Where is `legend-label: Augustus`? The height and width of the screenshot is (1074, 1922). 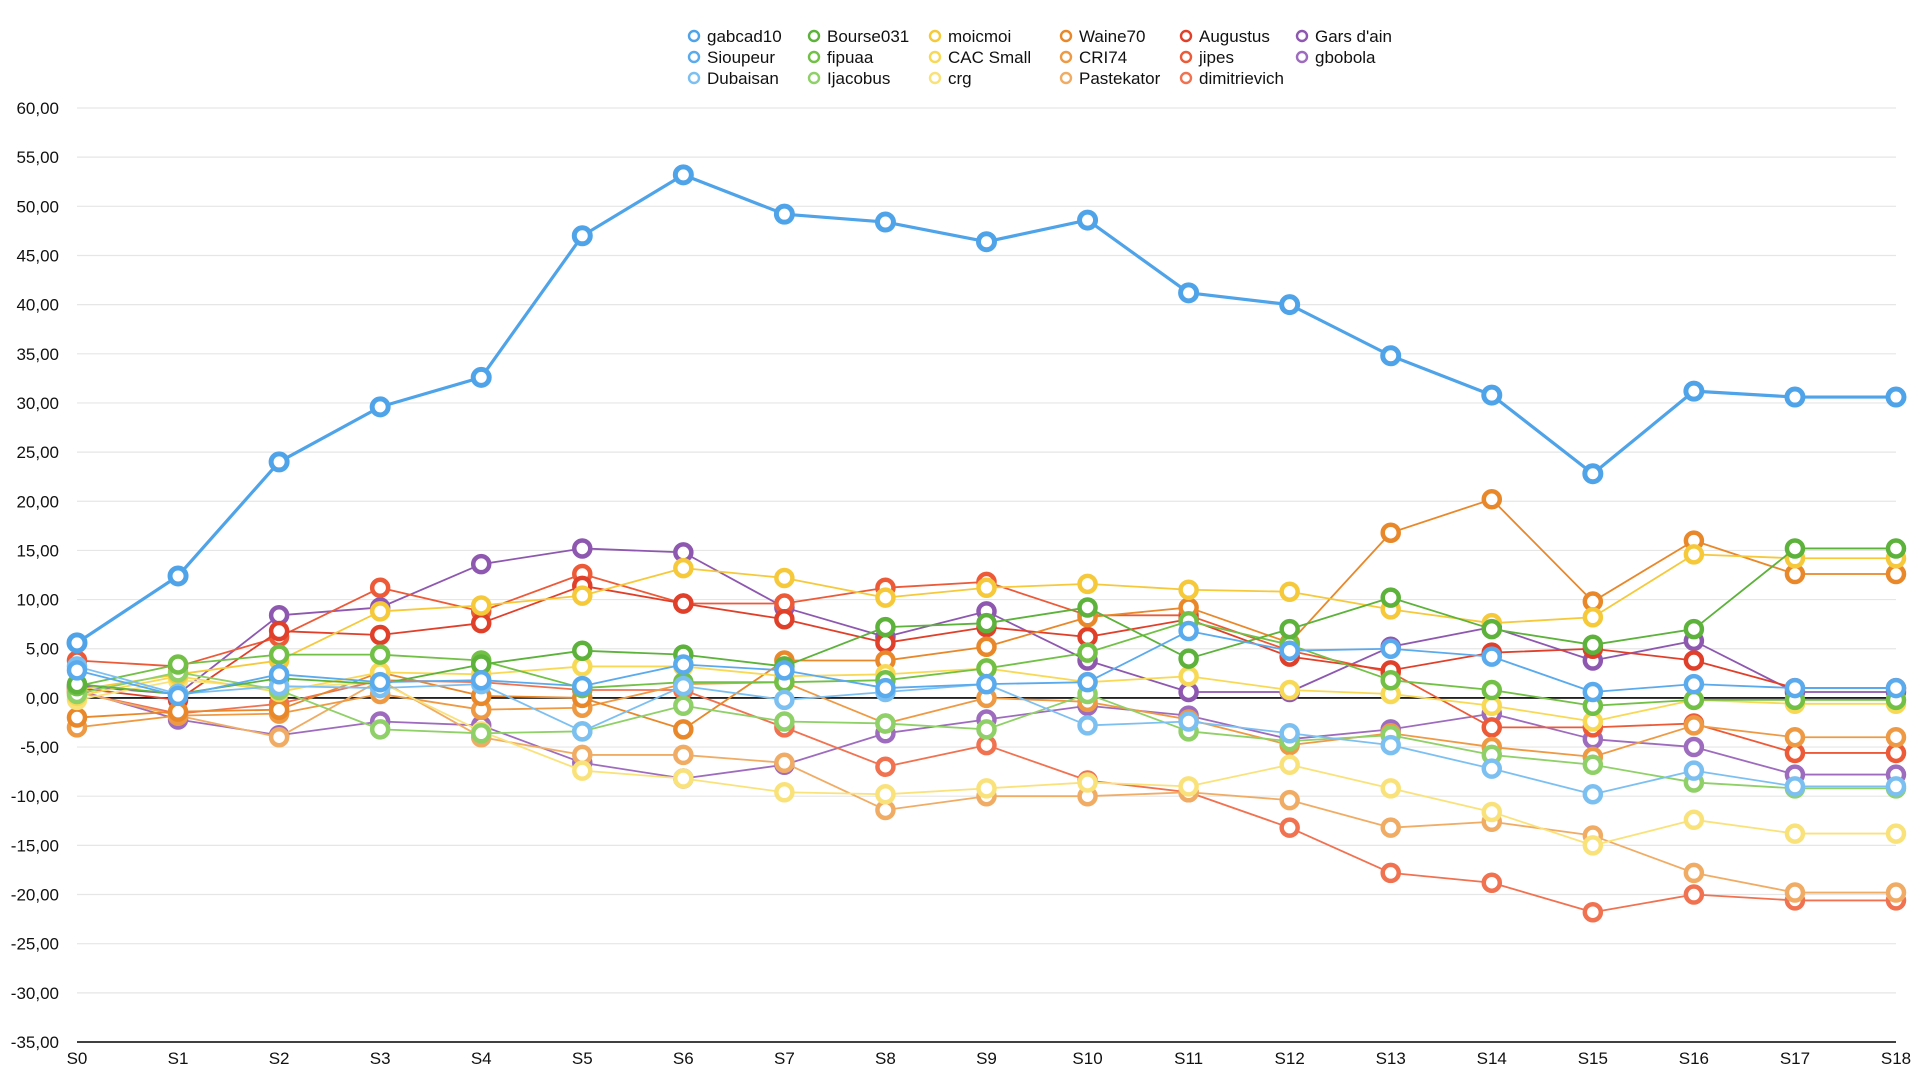 legend-label: Augustus is located at coordinates (1234, 36).